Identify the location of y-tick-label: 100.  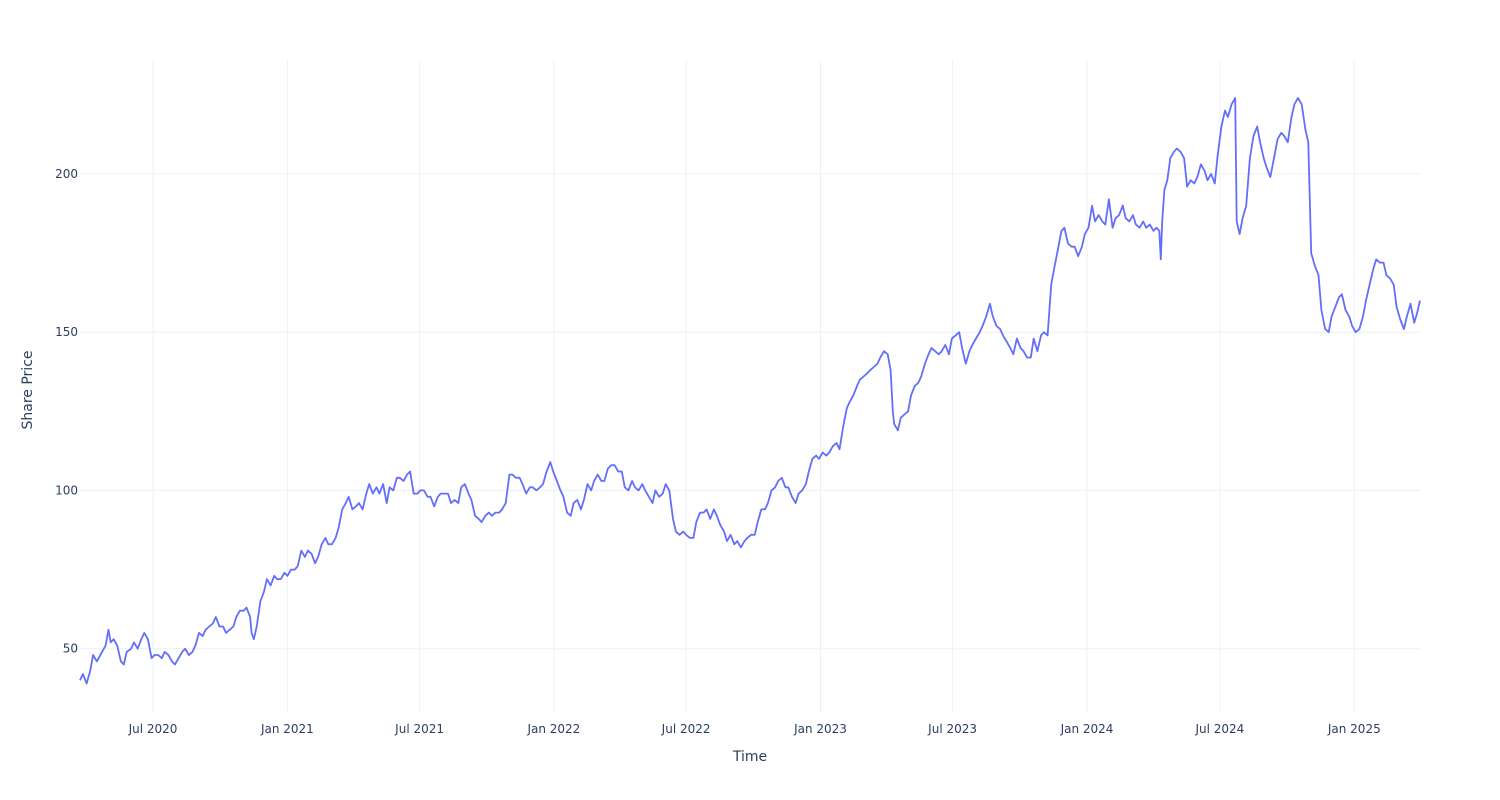
(66, 490).